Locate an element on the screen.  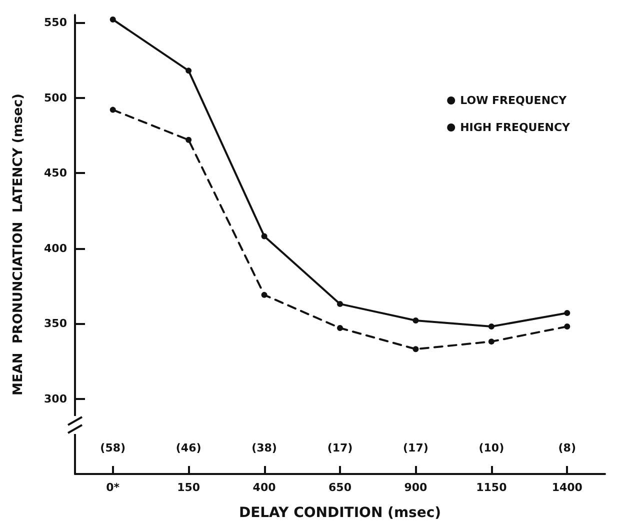
y-tick-label: 350 is located at coordinates (56, 323).